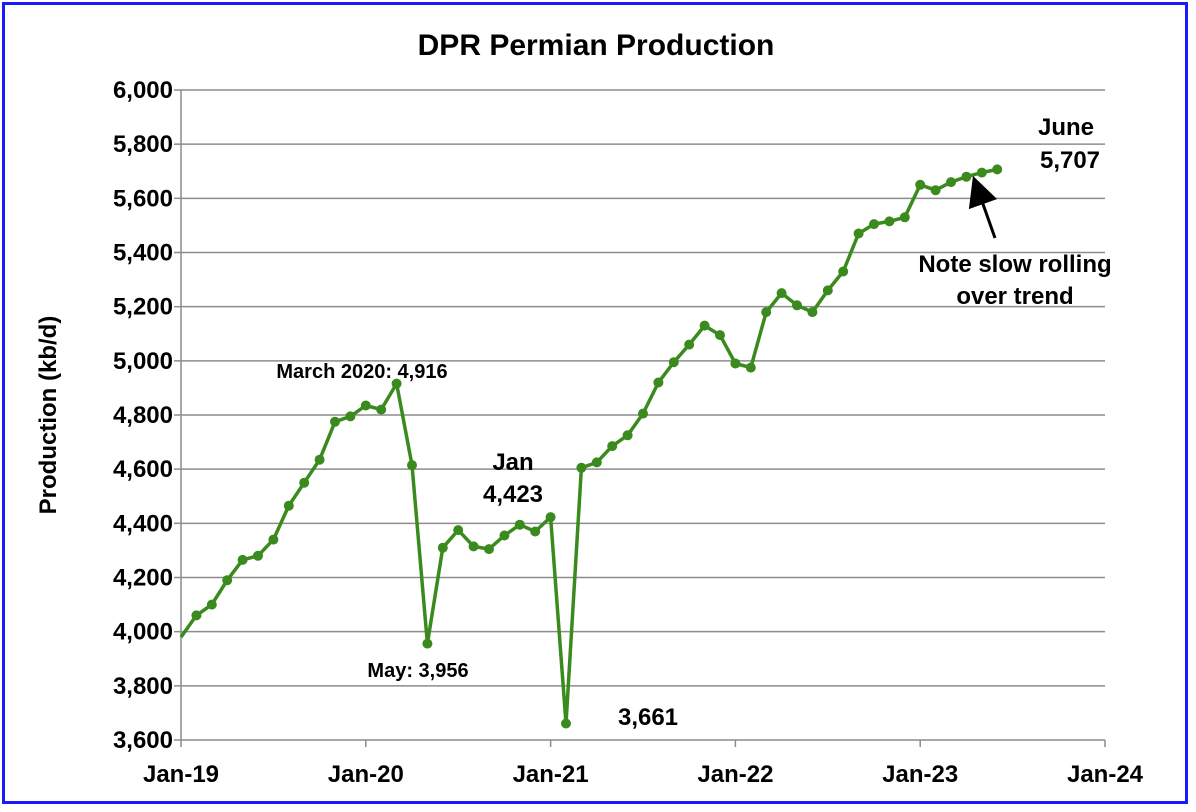 The width and height of the screenshot is (1196, 812). Describe the element at coordinates (181, 774) in the screenshot. I see `x-tick-label: Jan-19` at that location.